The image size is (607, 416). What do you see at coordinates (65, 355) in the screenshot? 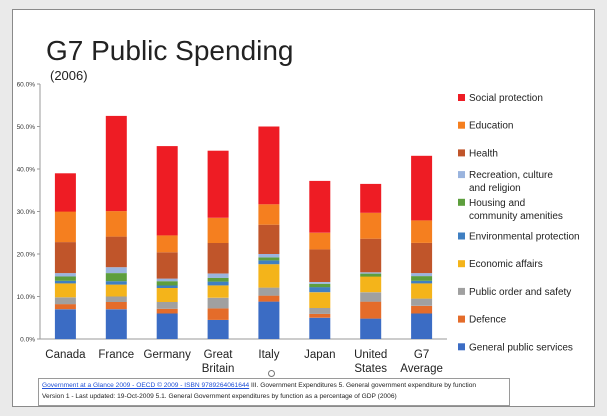
I see `x-tick-label: Canada` at bounding box center [65, 355].